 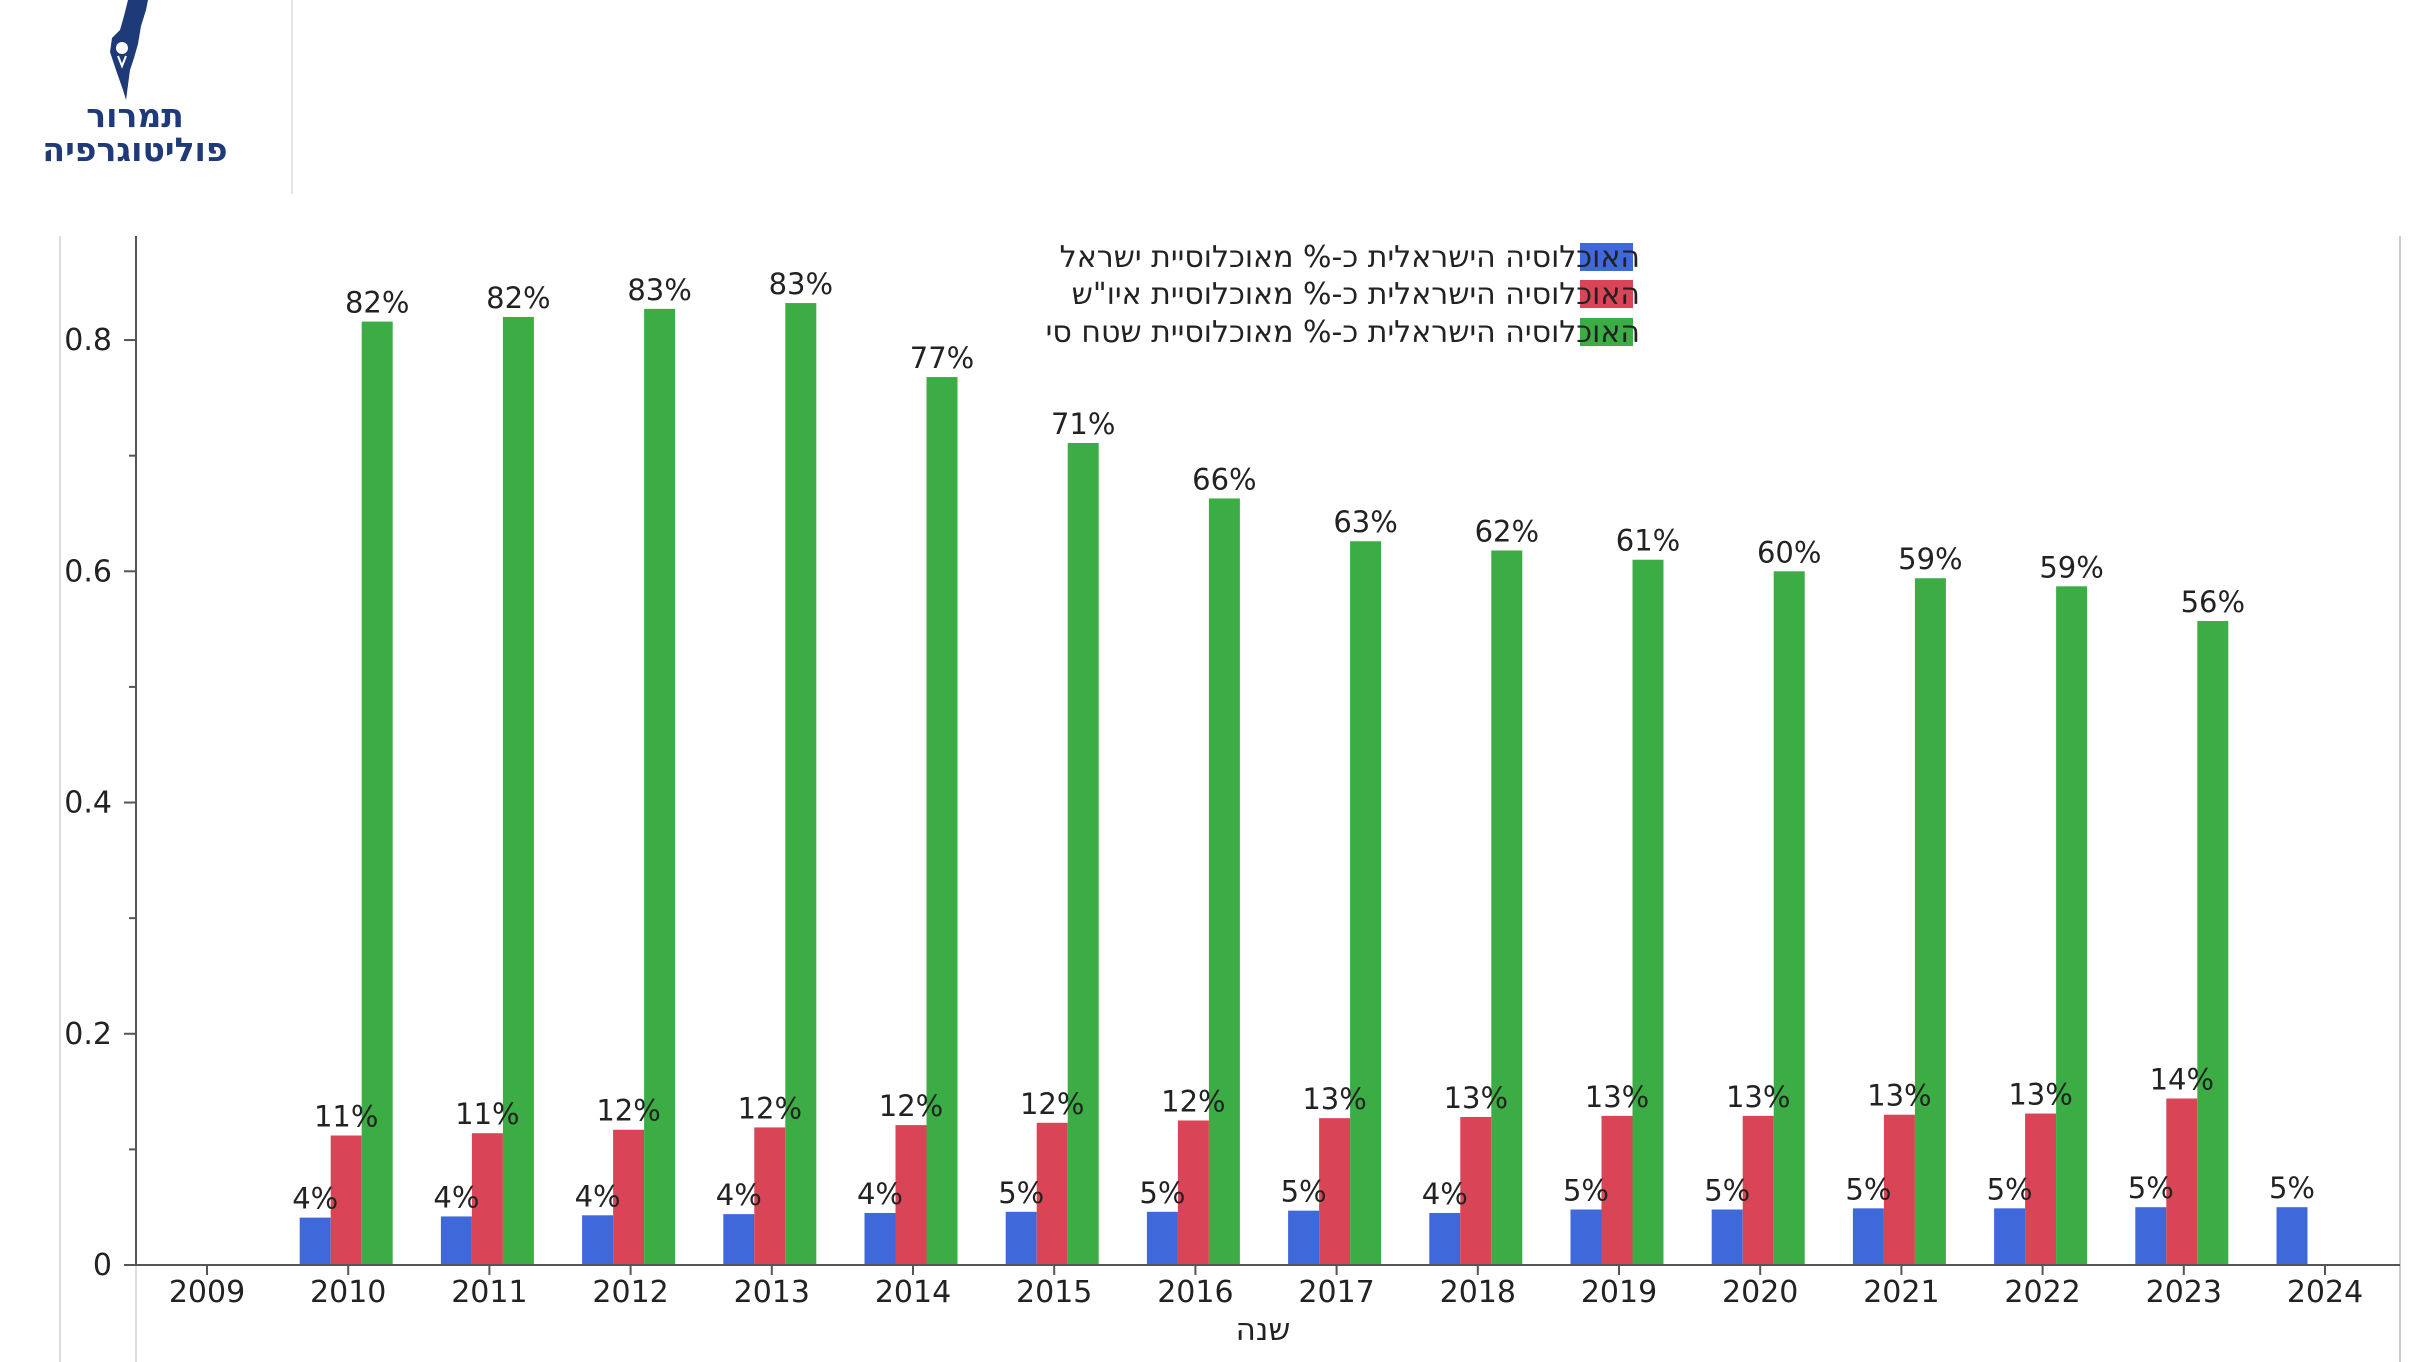 I want to click on data-label-2022-s3: 59%, so click(x=2071, y=567).